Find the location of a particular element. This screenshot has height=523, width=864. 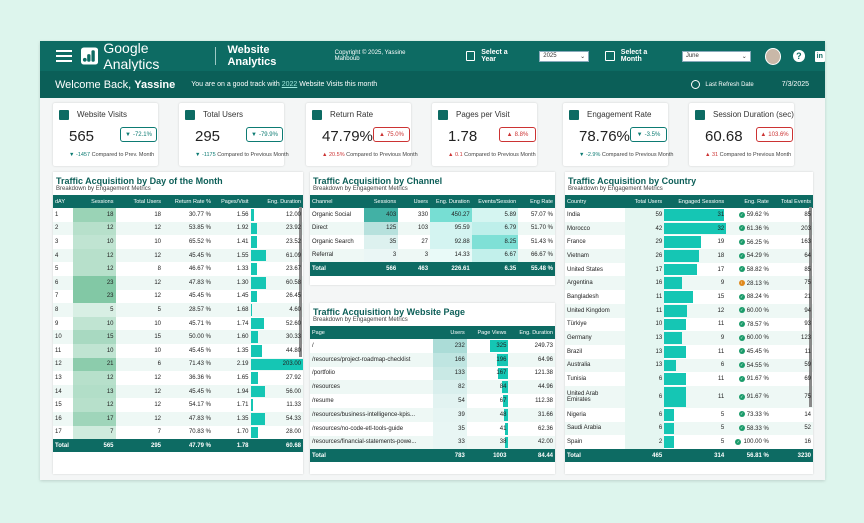

table-row: France 29 19 ✓ 56.25 % 163 is located at coordinates (689, 242).